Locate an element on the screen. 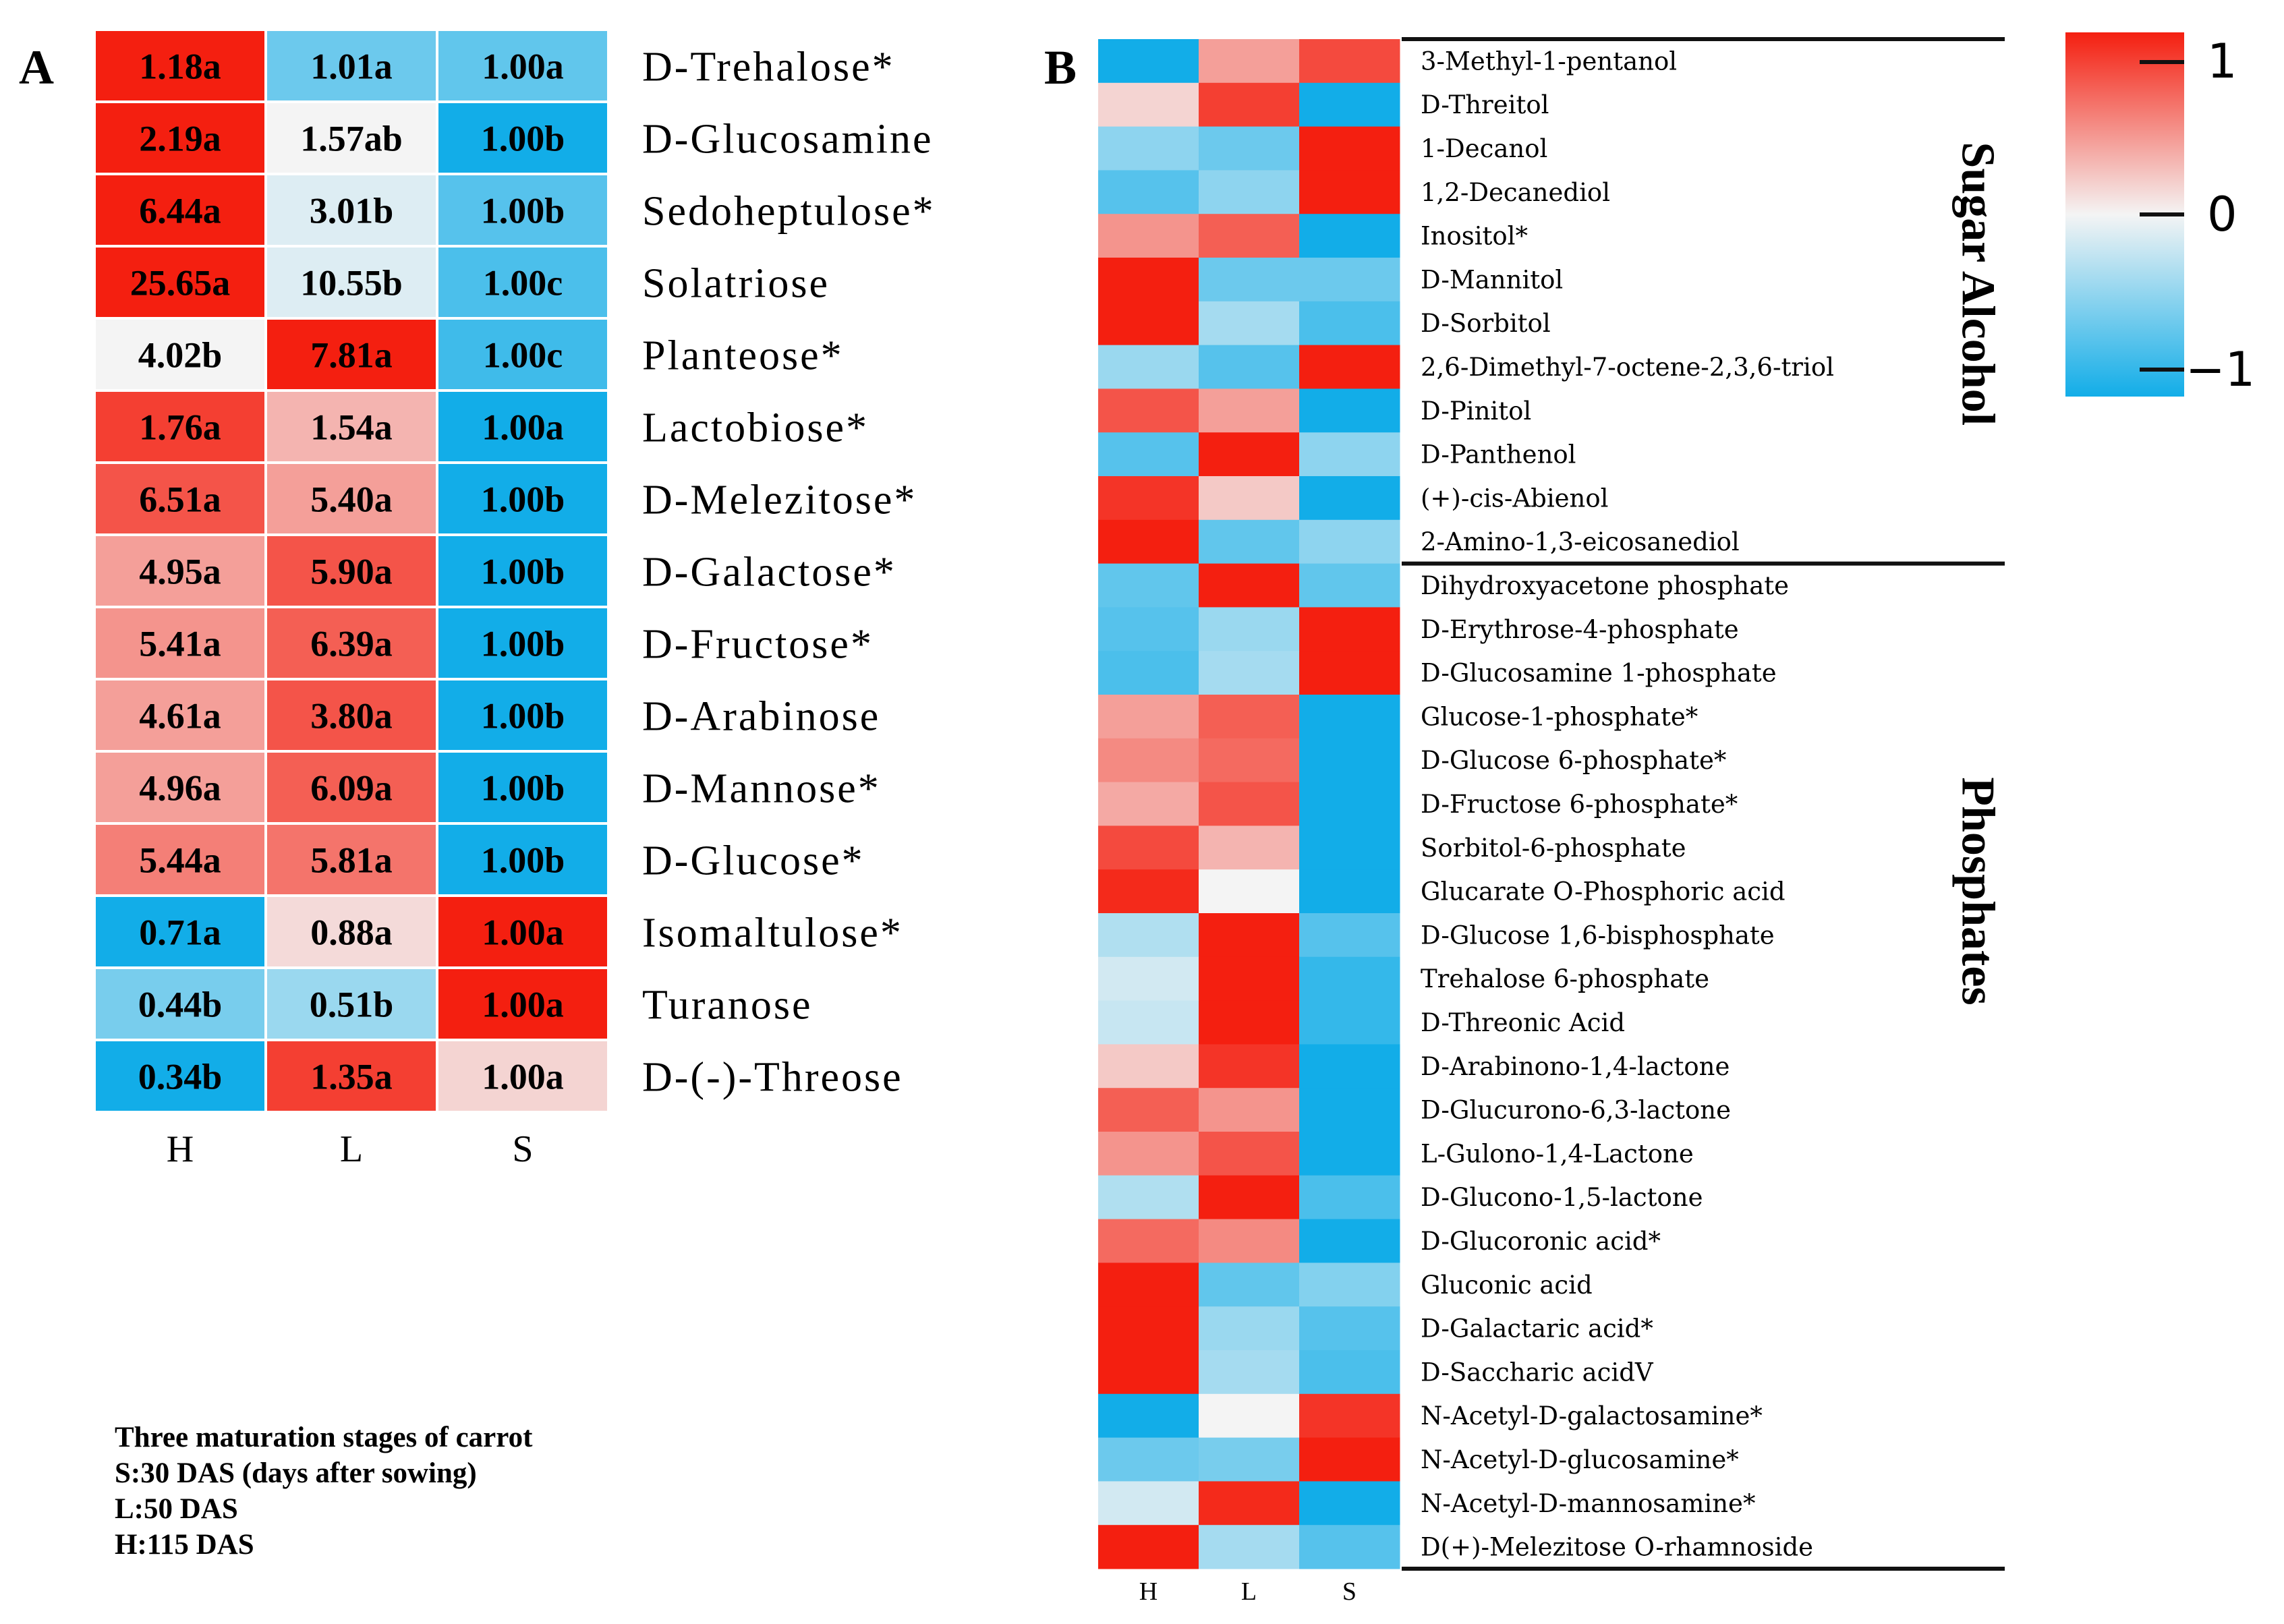  heatmap-a-cell-label: 5.40a is located at coordinates (351, 500).